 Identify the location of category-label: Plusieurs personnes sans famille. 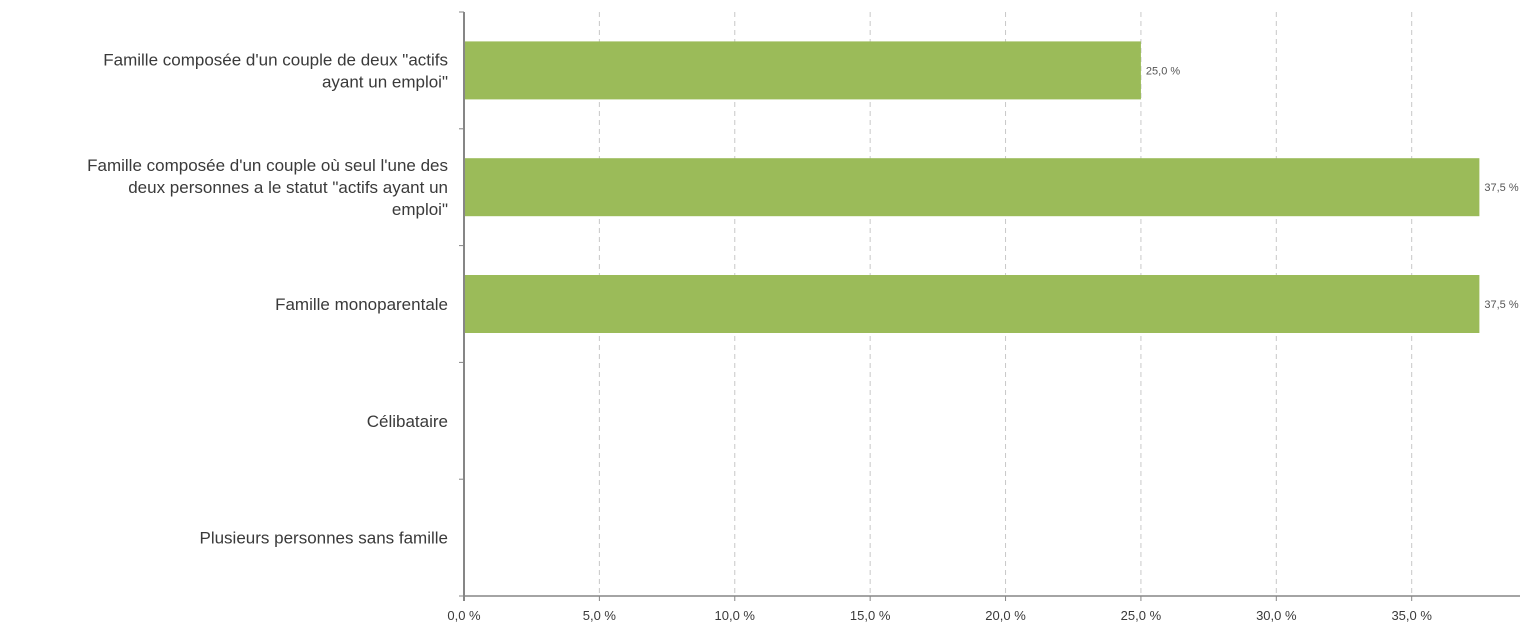
(323, 538).